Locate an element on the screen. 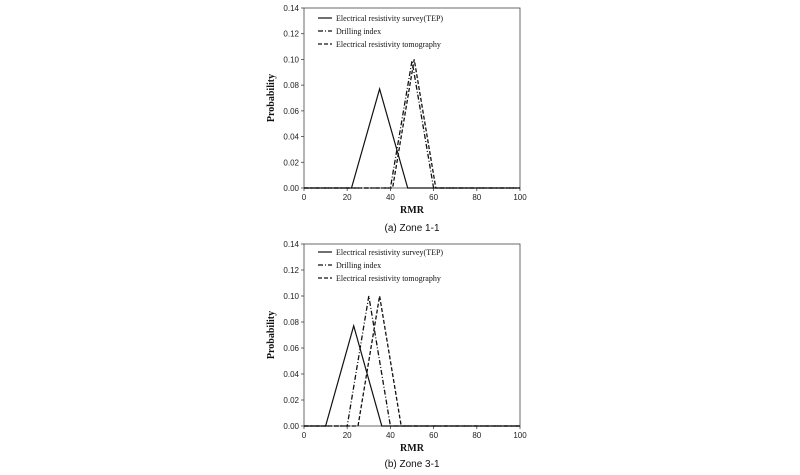 The width and height of the screenshot is (800, 475). chart-caption: (b) Zone 3-1 is located at coordinates (411, 464).